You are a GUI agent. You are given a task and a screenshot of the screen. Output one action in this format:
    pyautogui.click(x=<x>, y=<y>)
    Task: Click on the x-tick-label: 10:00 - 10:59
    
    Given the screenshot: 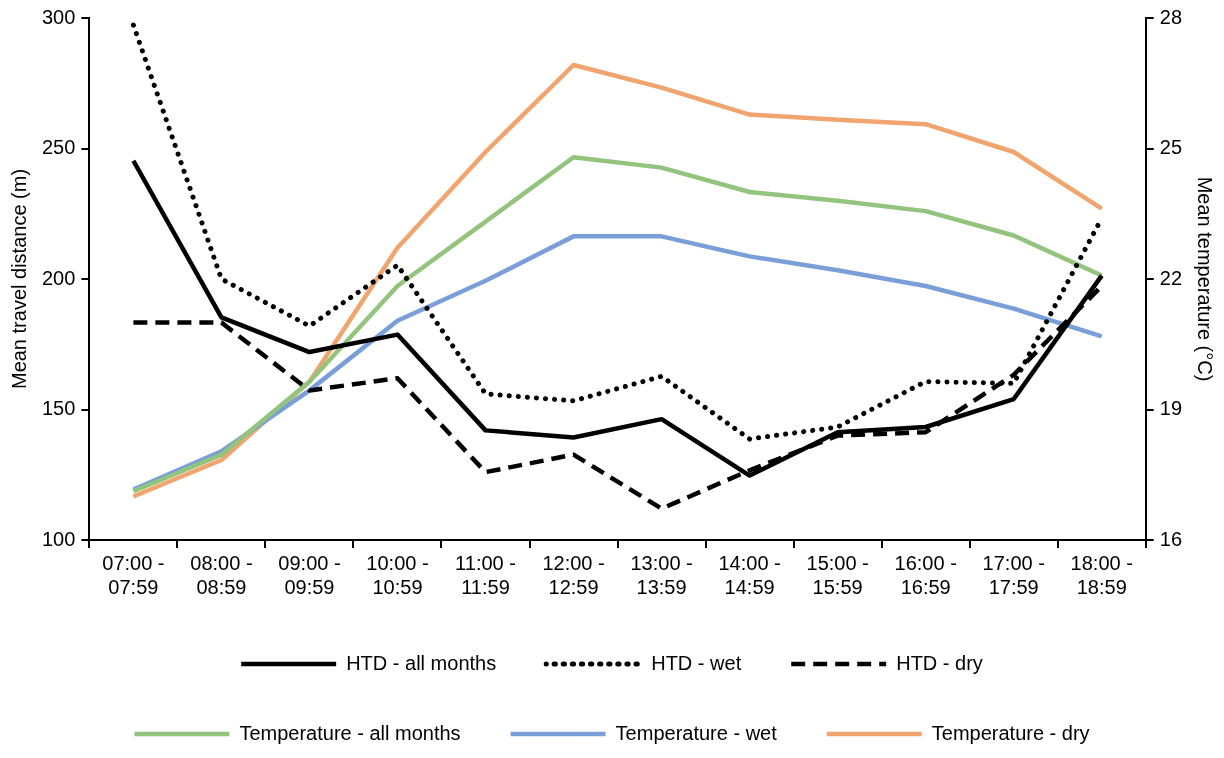 What is the action you would take?
    pyautogui.click(x=397, y=574)
    